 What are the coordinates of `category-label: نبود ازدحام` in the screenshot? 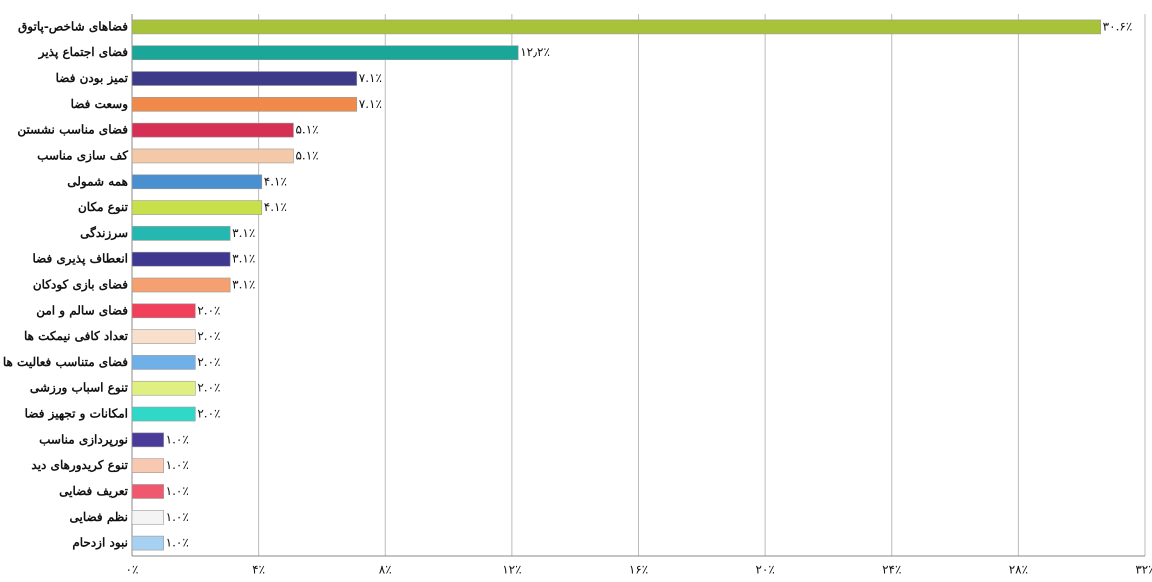 It's located at (100, 543).